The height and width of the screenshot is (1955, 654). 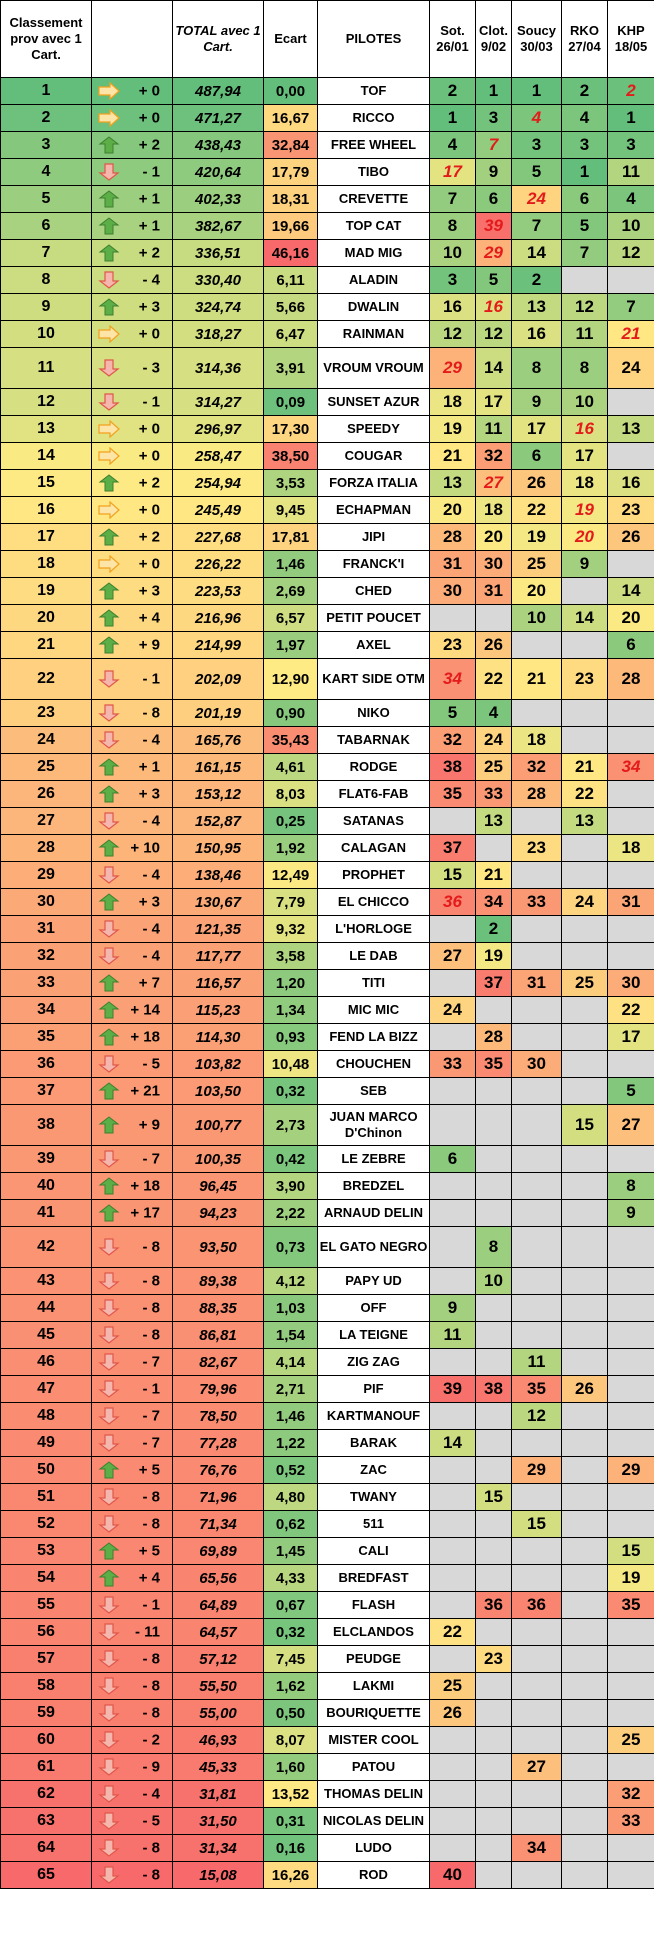 What do you see at coordinates (327, 429) in the screenshot?
I see `table-row: 13 + 0 296,97 17,30 SPEEDY 19 11 17 16 13` at bounding box center [327, 429].